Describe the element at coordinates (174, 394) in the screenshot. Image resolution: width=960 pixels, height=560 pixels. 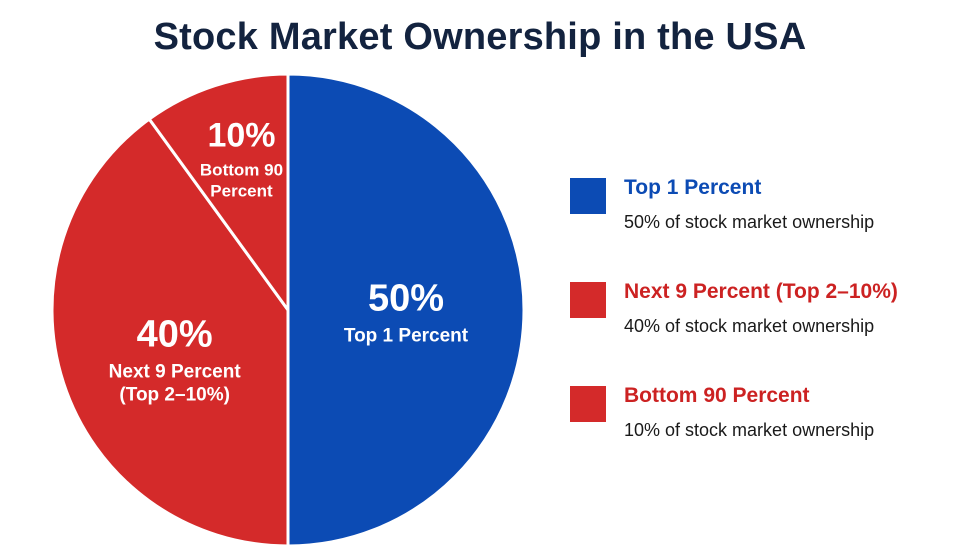
I see `slice-name-next-9-line-2: (Top 2–10%)` at that location.